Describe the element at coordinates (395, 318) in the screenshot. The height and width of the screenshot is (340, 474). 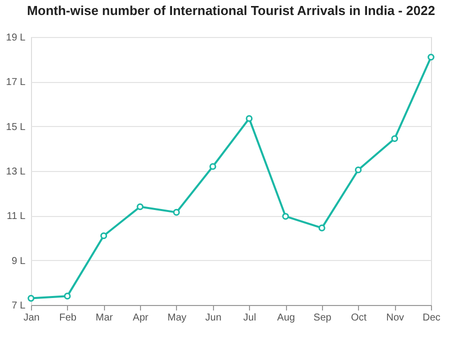
I see `x-tick-label: Nov` at that location.